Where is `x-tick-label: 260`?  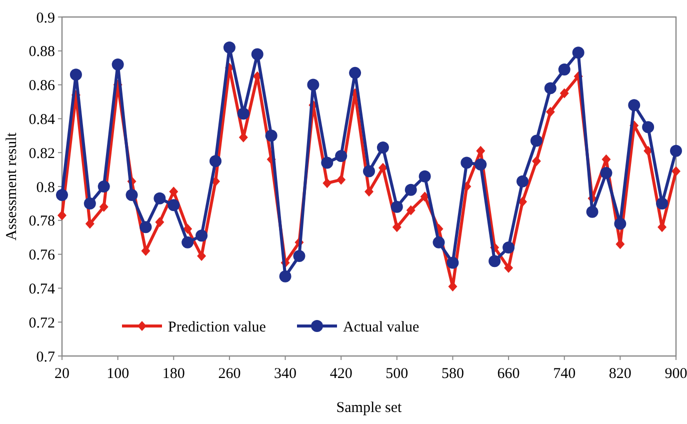
x-tick-label: 260 is located at coordinates (229, 374).